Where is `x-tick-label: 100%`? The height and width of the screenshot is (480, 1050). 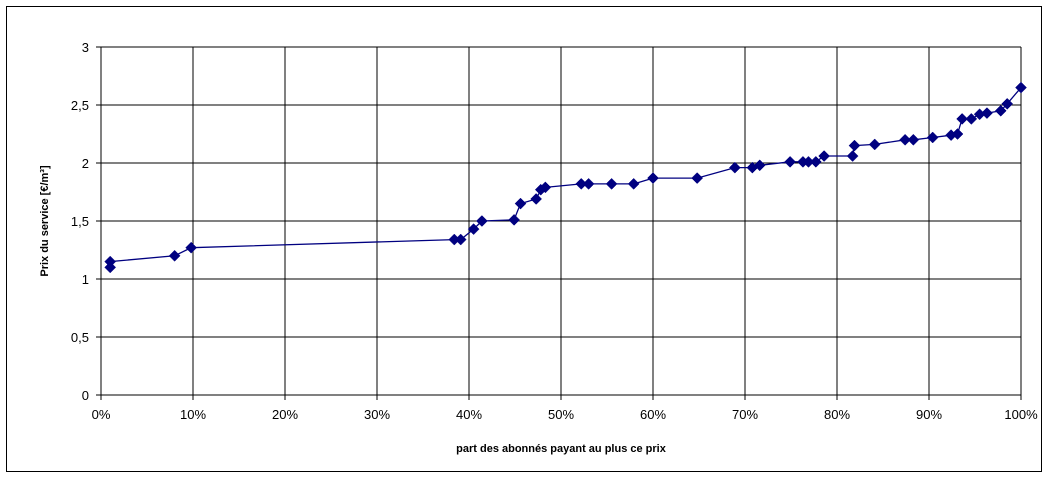
x-tick-label: 100% is located at coordinates (1021, 414).